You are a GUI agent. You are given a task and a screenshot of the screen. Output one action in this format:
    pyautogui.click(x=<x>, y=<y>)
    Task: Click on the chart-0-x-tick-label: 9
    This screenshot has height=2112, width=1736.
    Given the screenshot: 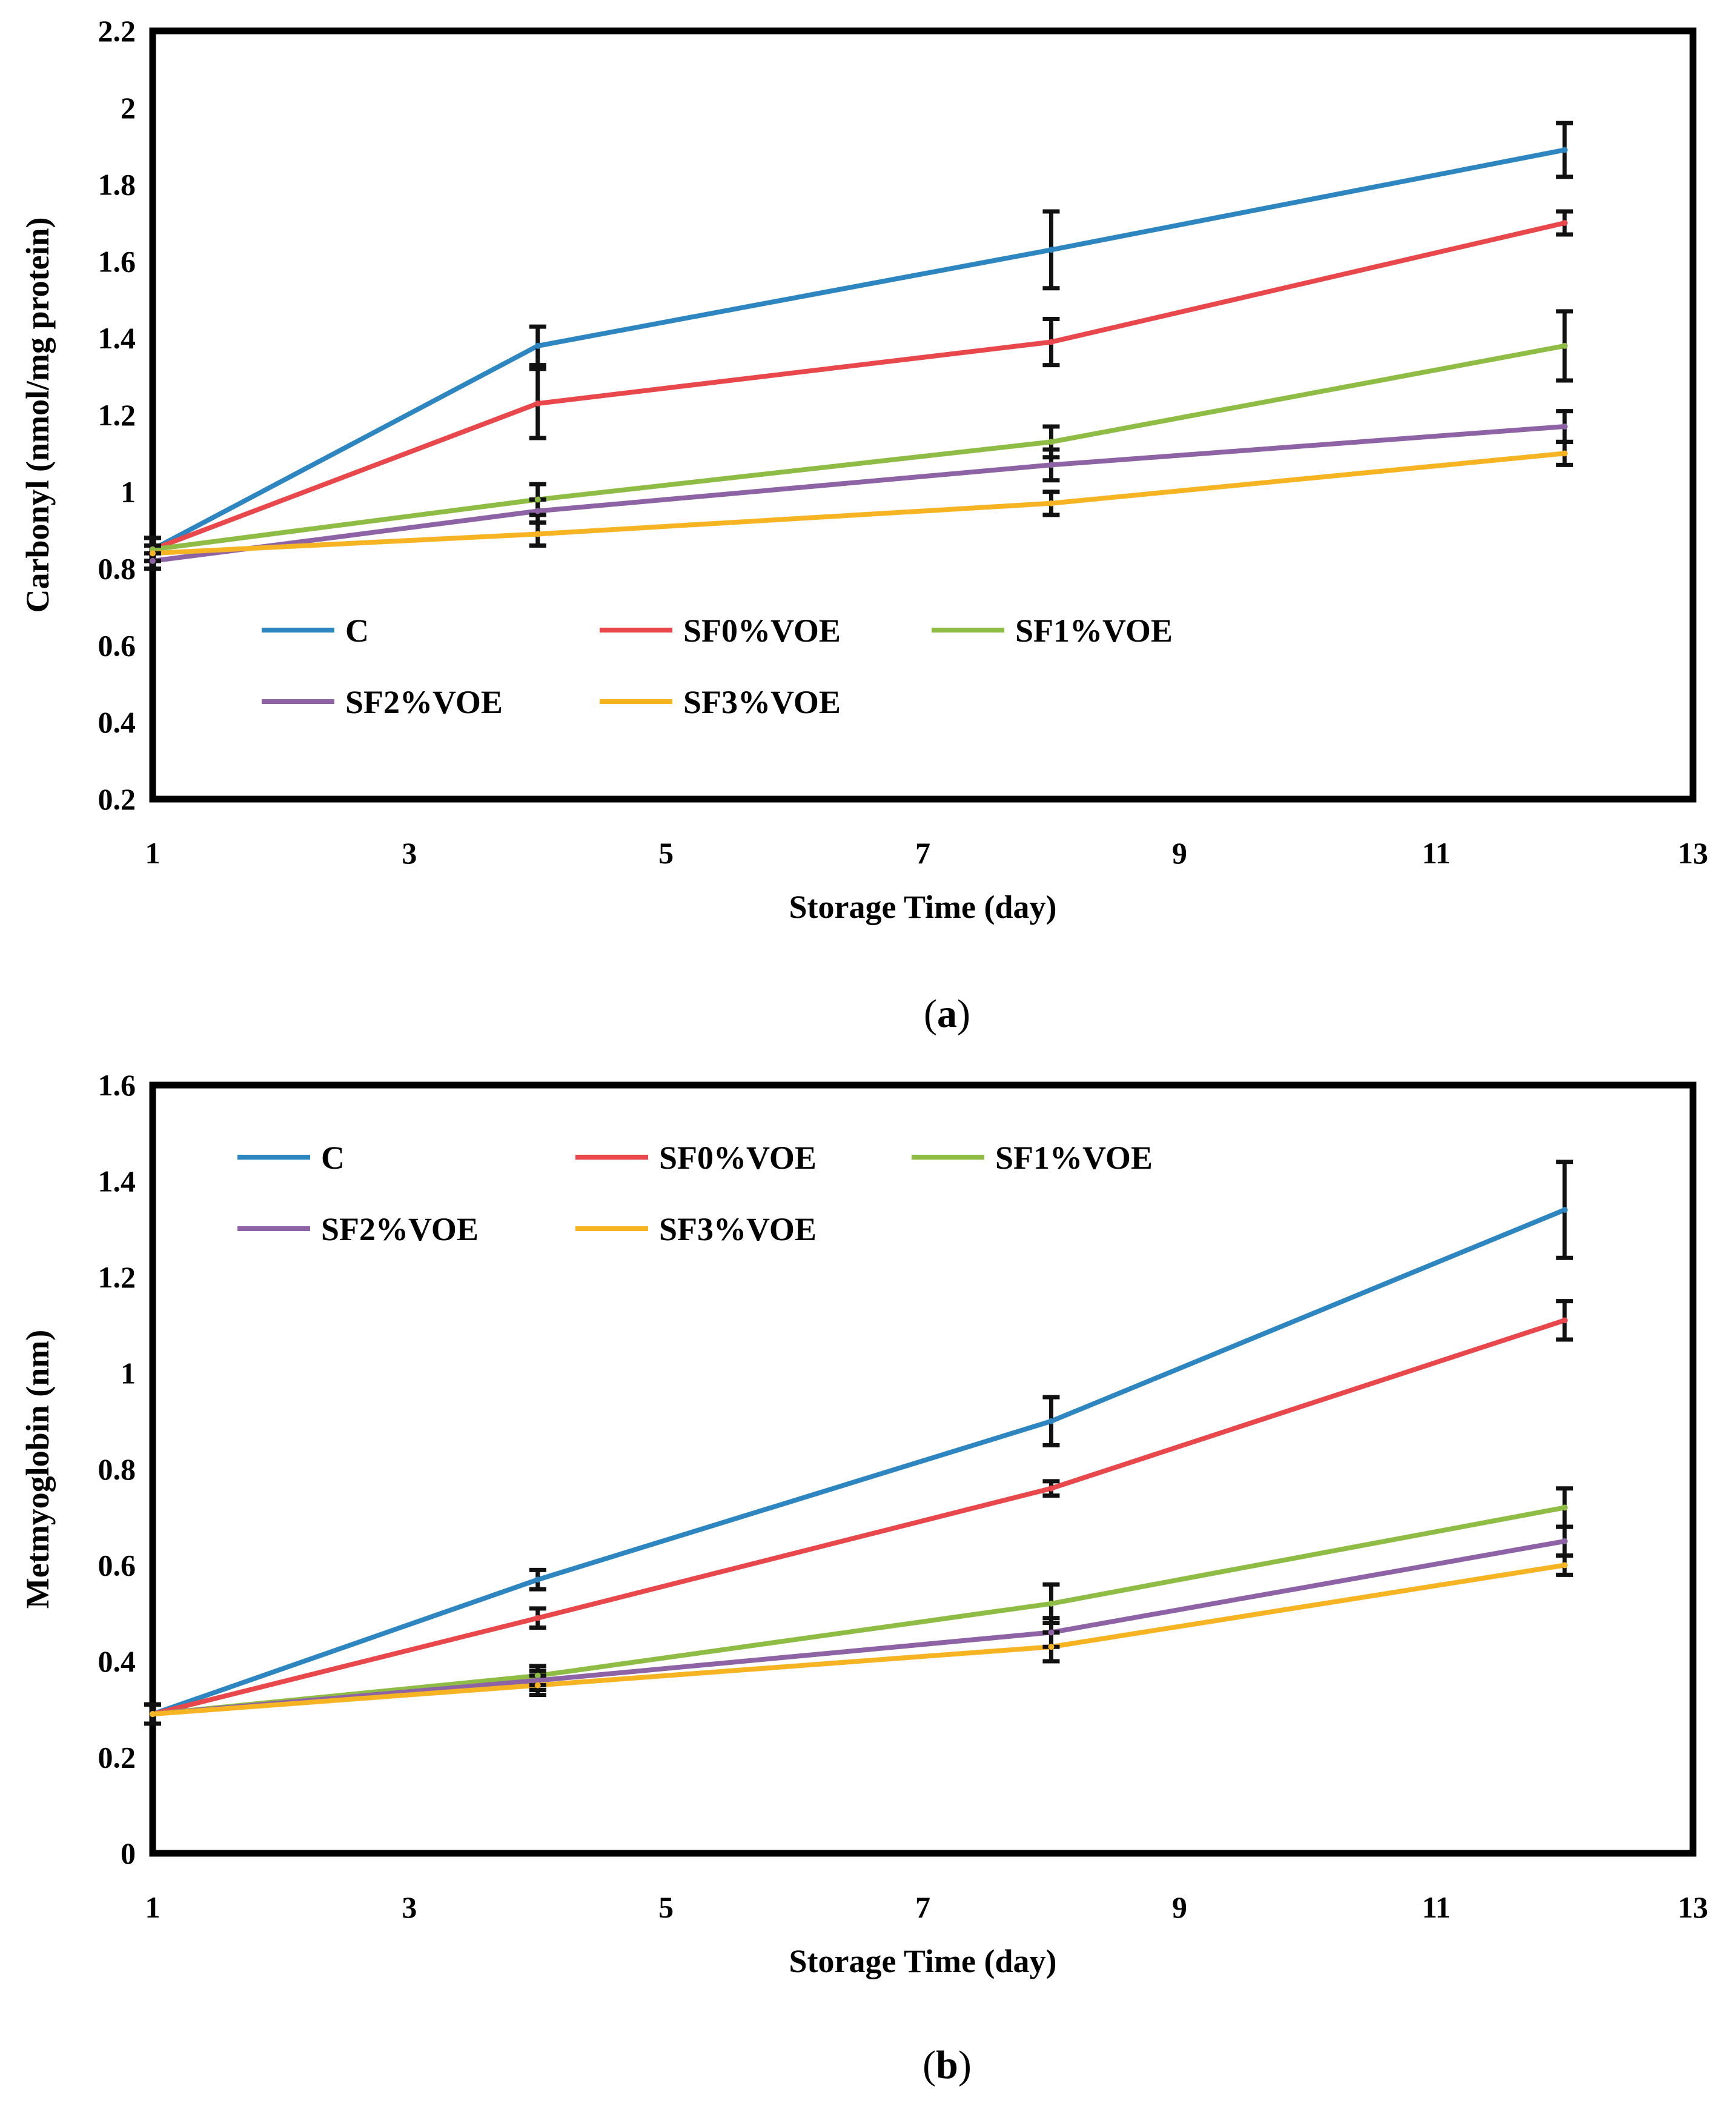 What is the action you would take?
    pyautogui.click(x=1179, y=853)
    